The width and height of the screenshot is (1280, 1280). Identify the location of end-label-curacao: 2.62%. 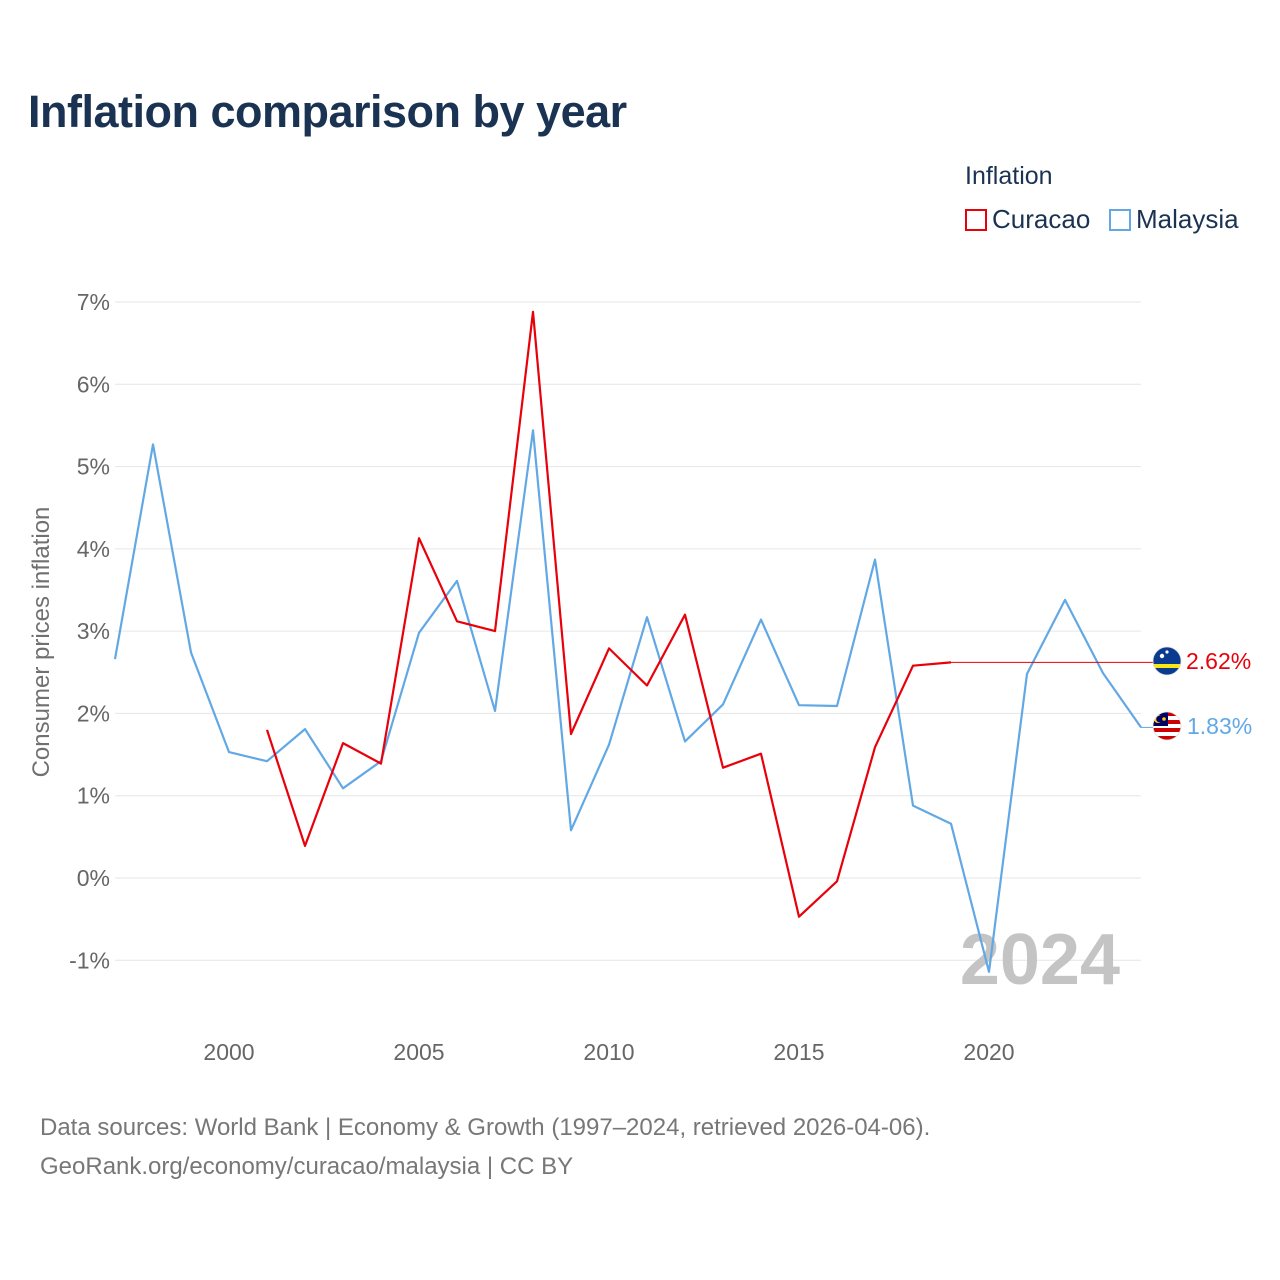
(1218, 661).